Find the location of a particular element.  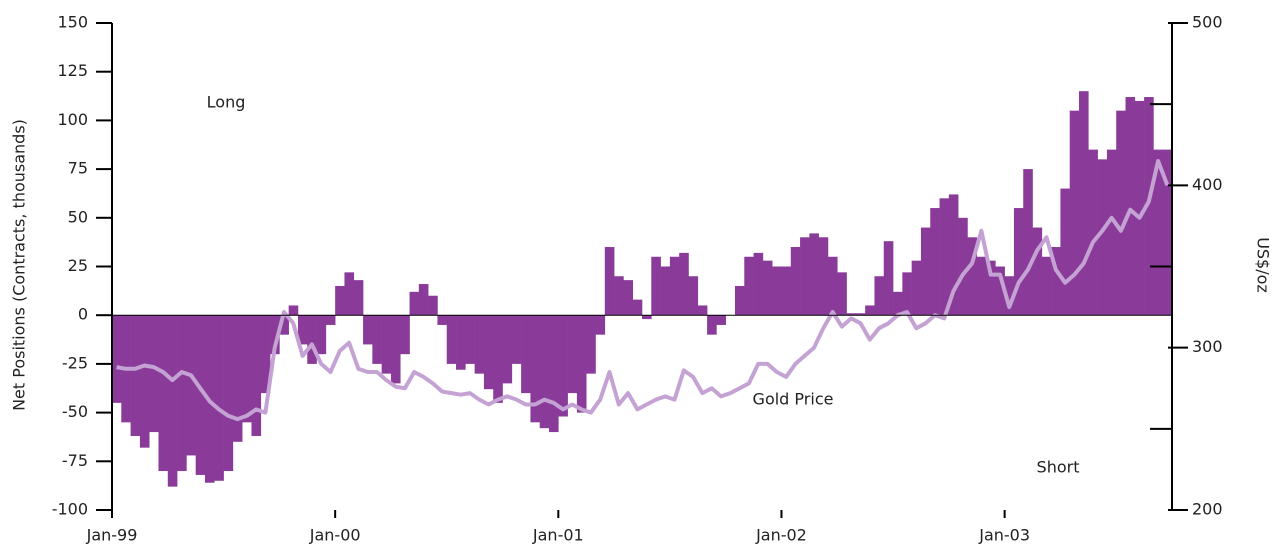

annotation: Gold Price is located at coordinates (793, 399).